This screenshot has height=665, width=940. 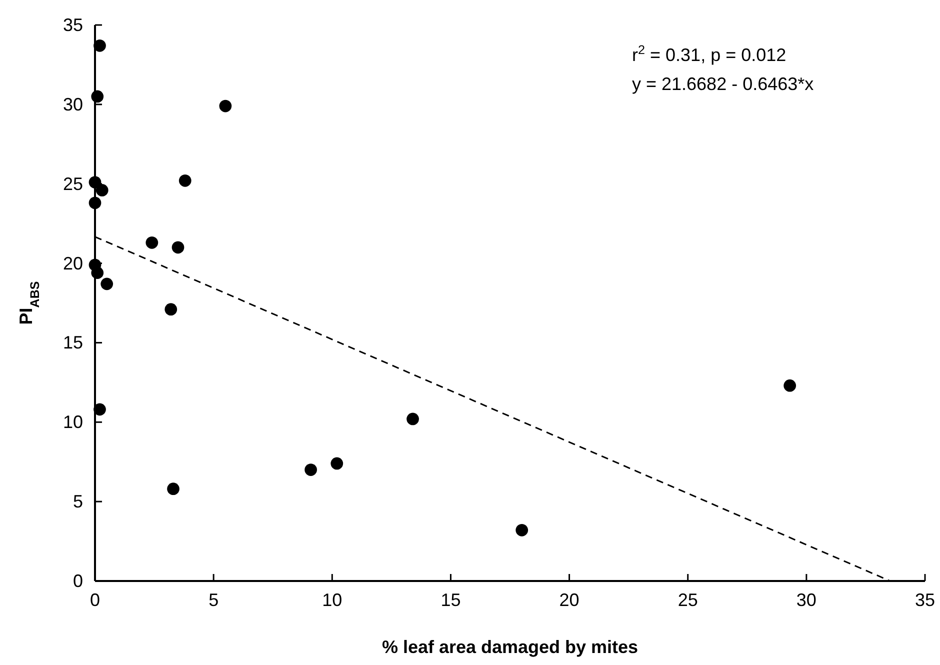 What do you see at coordinates (510, 647) in the screenshot?
I see `x-axis-title: % leaf area damaged by mites` at bounding box center [510, 647].